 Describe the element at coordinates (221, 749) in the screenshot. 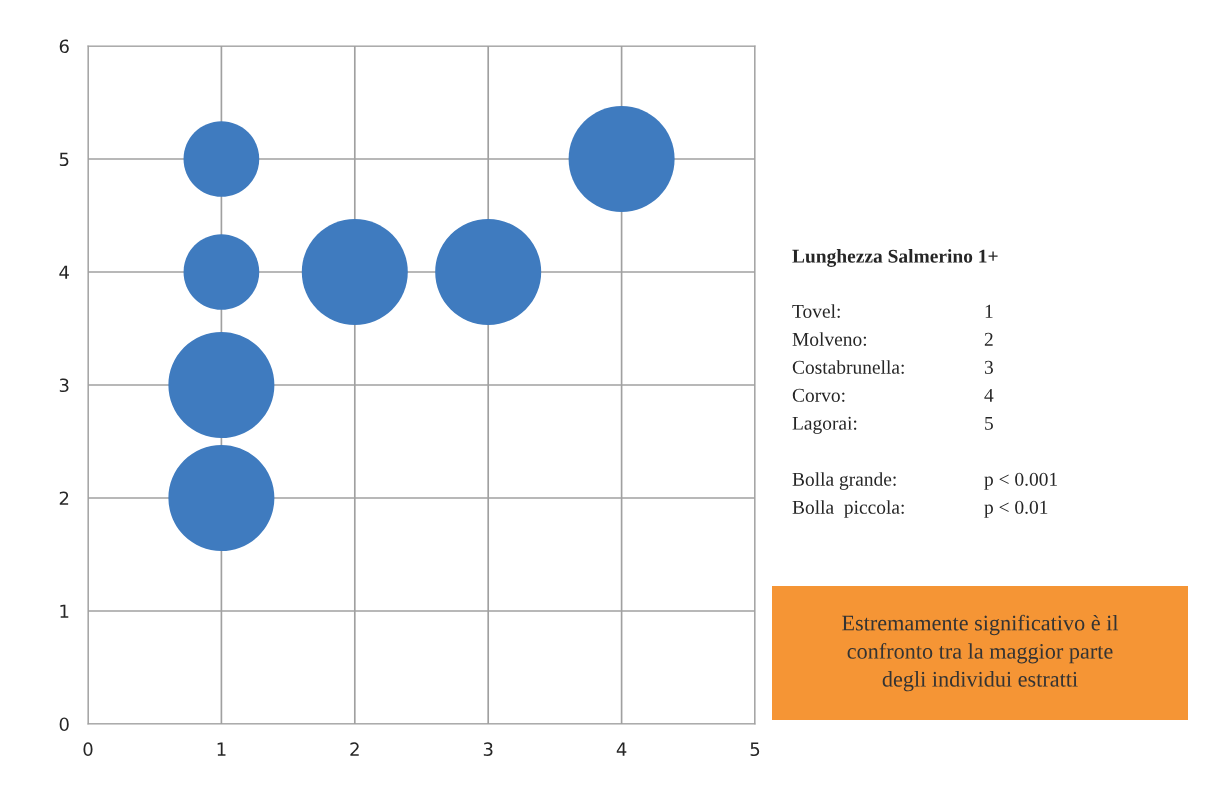

I see `x-tick-label: 1` at that location.